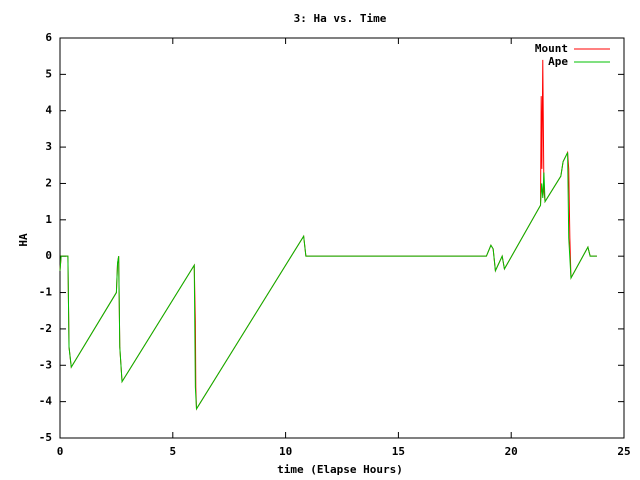  I want to click on chart-title: 3: Ha vs. Time, so click(340, 18).